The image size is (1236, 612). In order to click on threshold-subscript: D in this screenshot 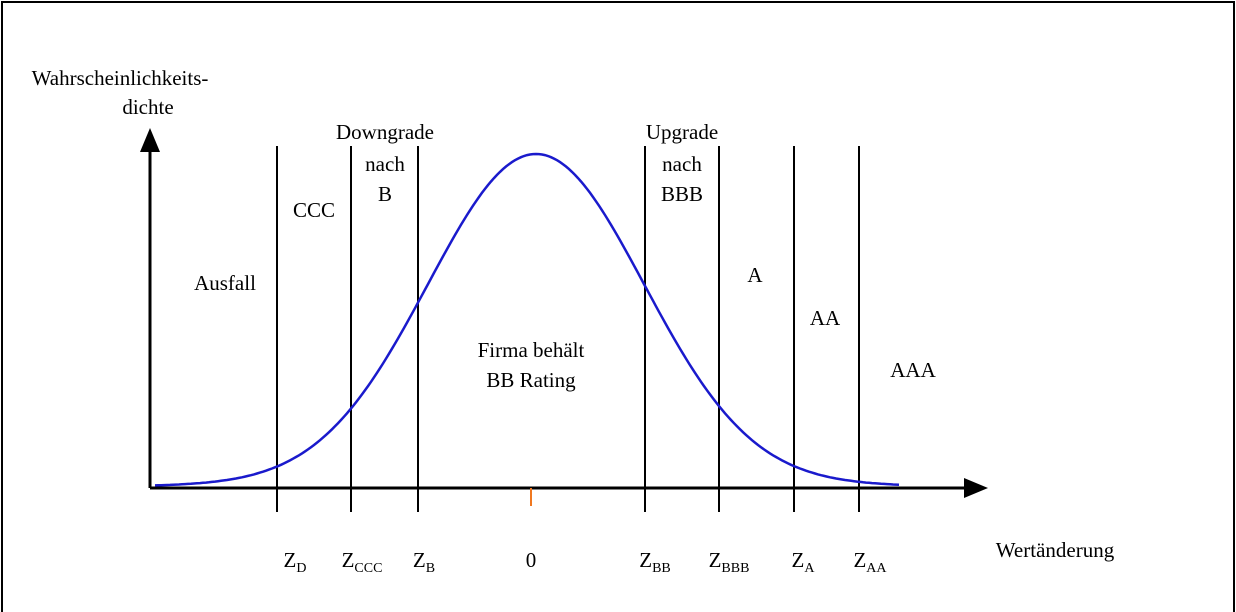, I will do `click(301, 568)`.